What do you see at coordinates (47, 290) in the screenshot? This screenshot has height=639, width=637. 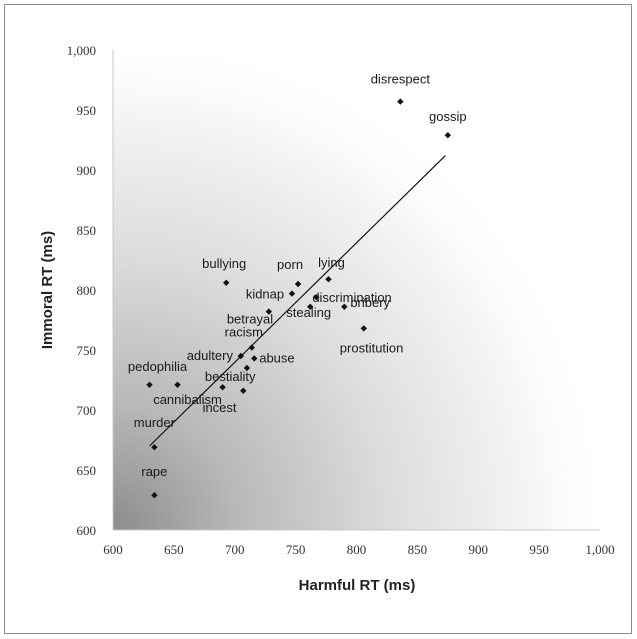 I see `y-axis-title: Immoral RT (ms)` at bounding box center [47, 290].